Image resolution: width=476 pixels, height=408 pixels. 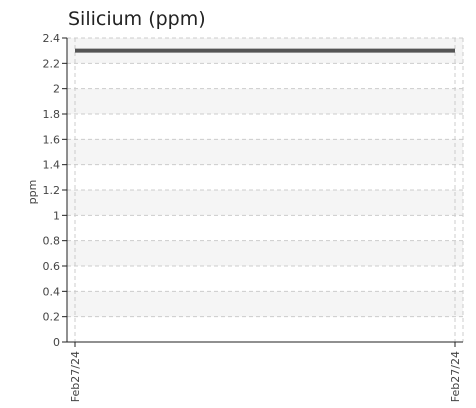 I want to click on y-axis-ticks: 0 0.2 0.4 0.6 0.8 1 1.2 1.4 1.6 1.8 2 2.2 2.4, so click(x=55, y=190).